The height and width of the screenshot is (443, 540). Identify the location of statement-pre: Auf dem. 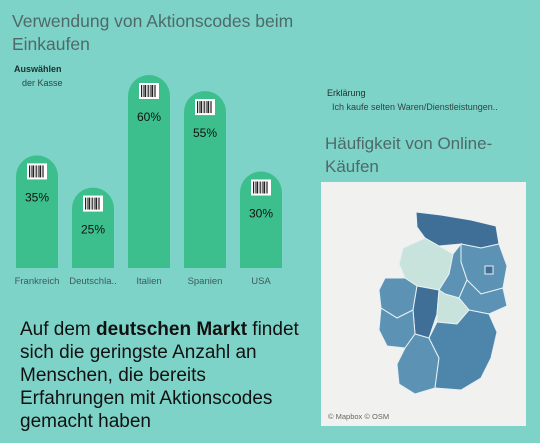
(58, 329).